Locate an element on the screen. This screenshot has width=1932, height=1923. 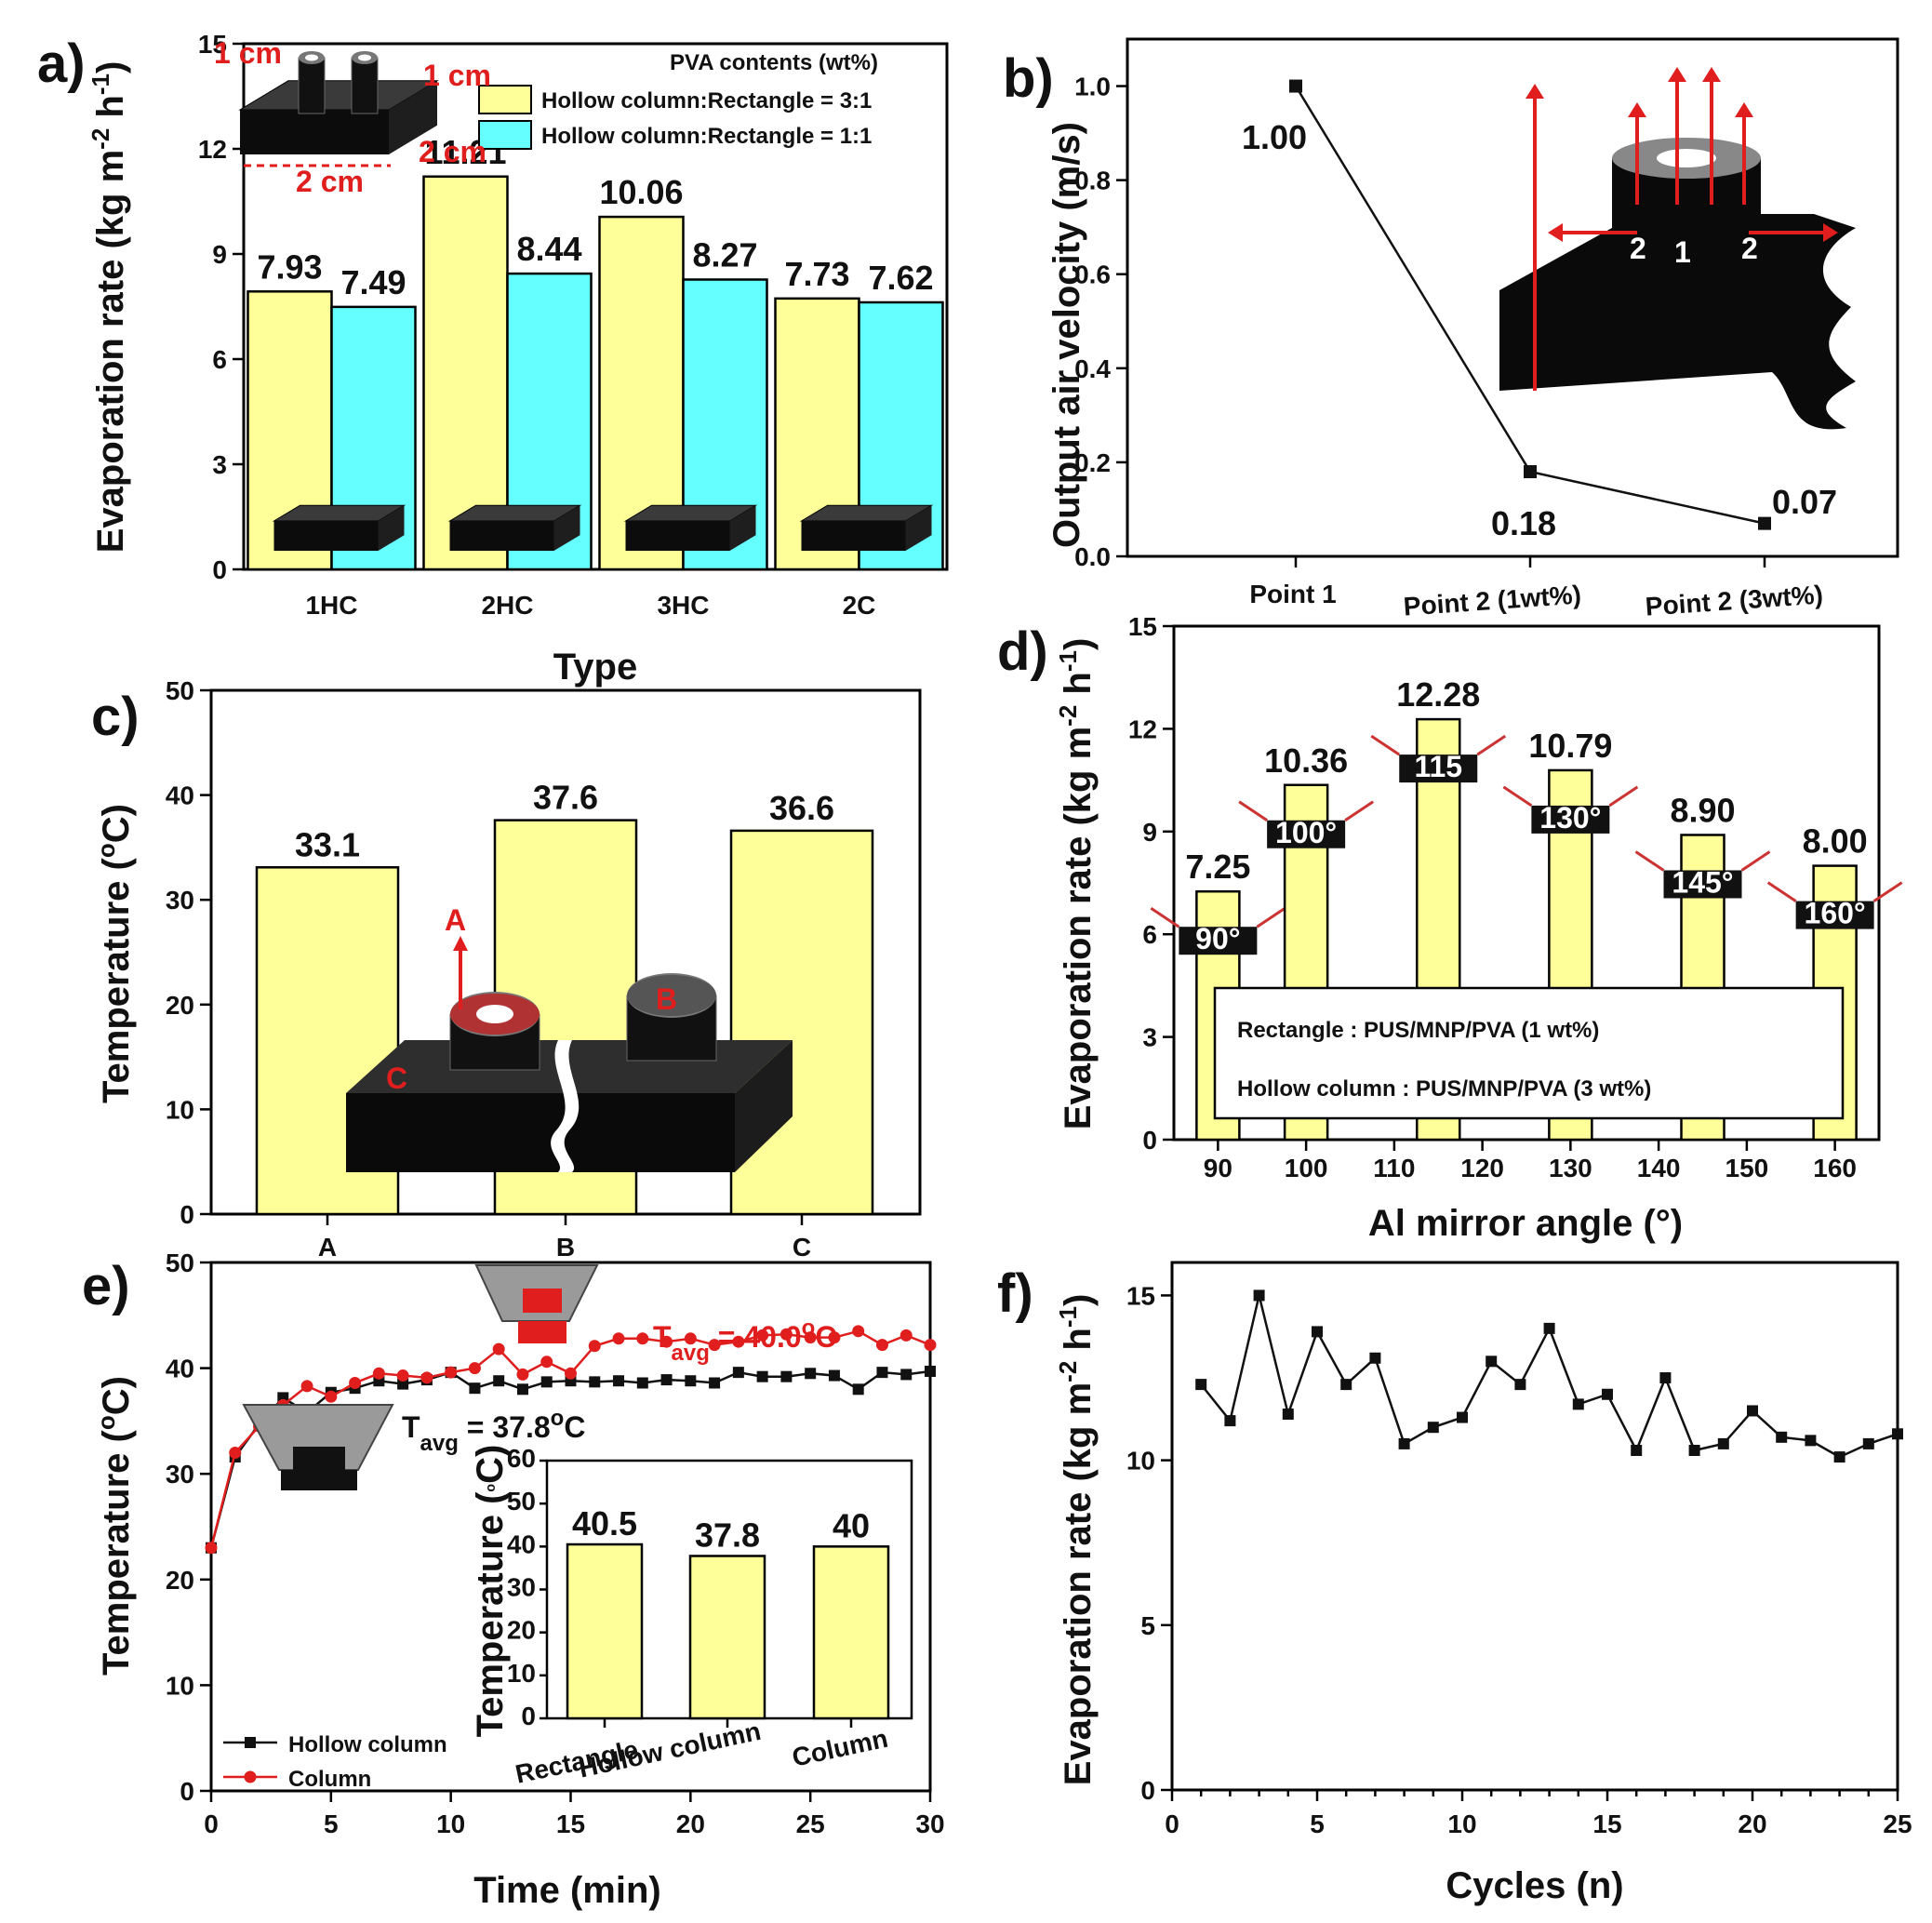
panel-b-inset-label: 1 is located at coordinates (1682, 252).